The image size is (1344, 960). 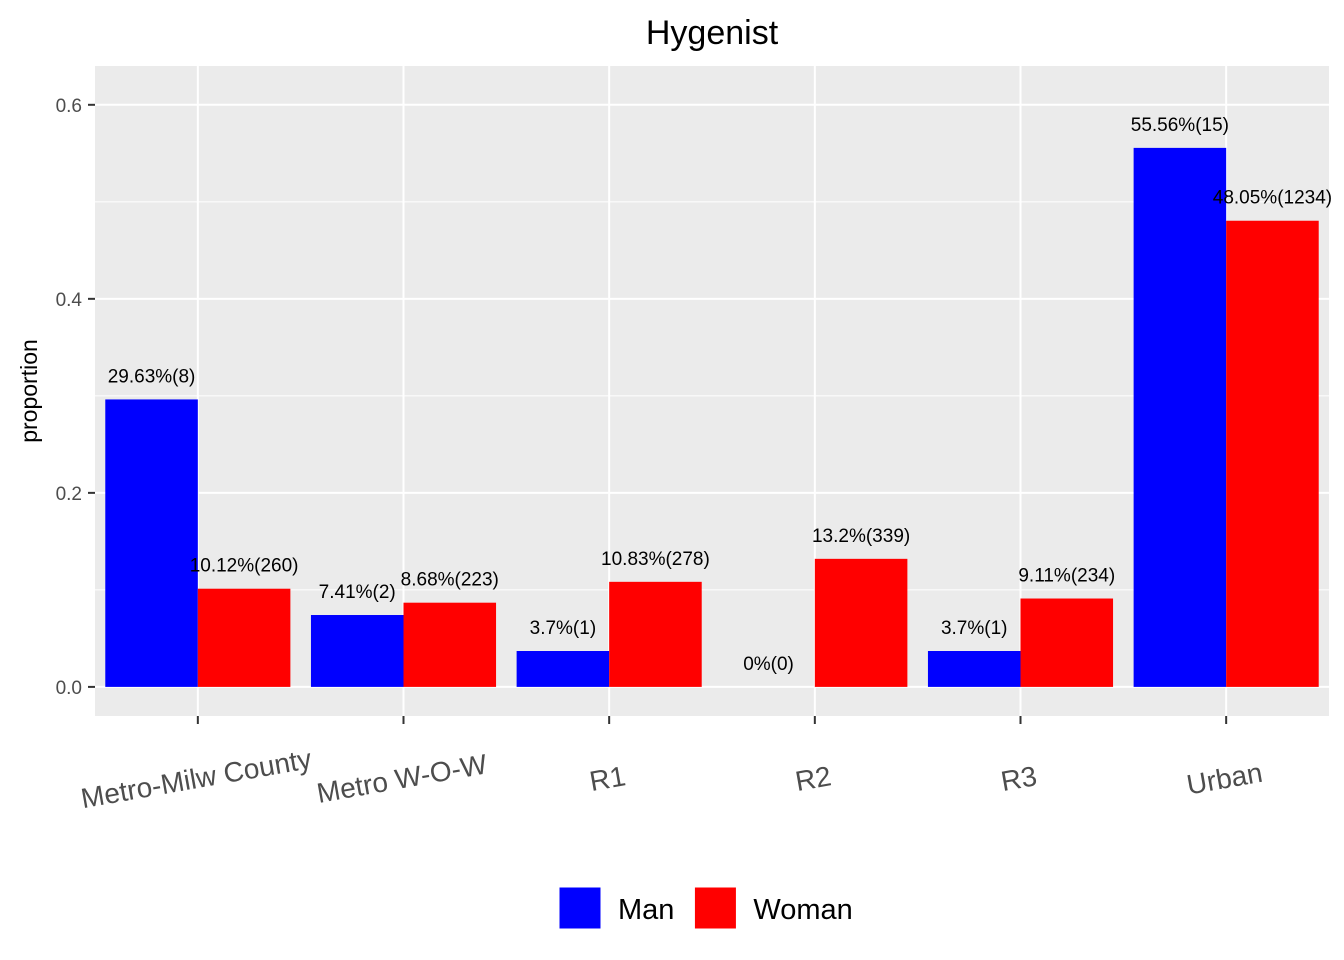 I want to click on data-label-woman-6: 48.05%(1234), so click(x=1272, y=198).